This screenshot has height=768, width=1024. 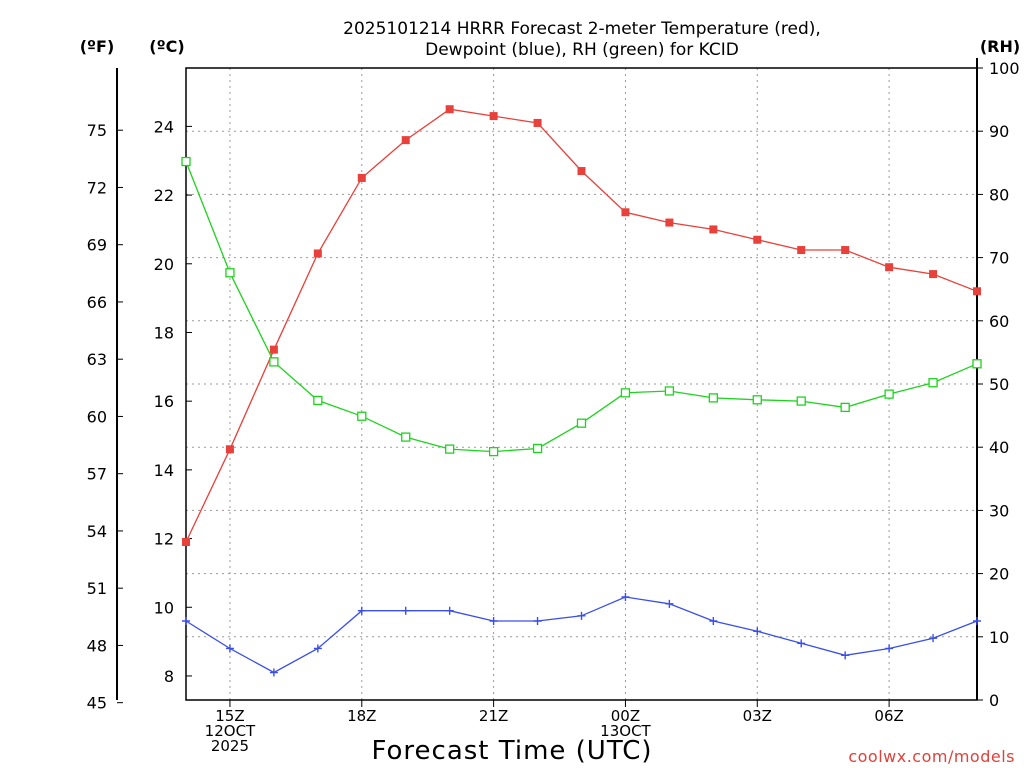 What do you see at coordinates (97, 531) in the screenshot?
I see `fahrenheit-tick-label: 54` at bounding box center [97, 531].